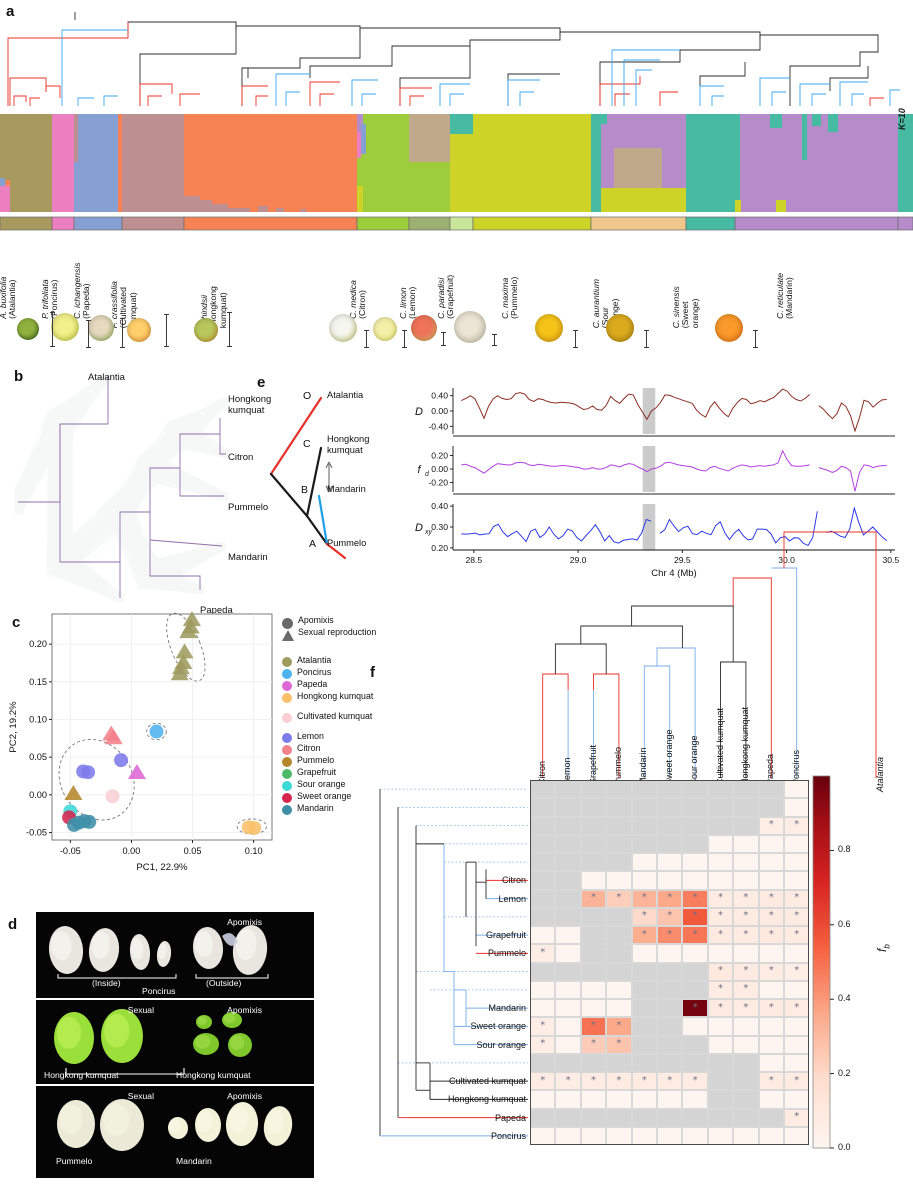 The image size is (913, 1188). Describe the element at coordinates (314, 660) in the screenshot. I see `pca-legend-label-0: Atalantia` at that location.